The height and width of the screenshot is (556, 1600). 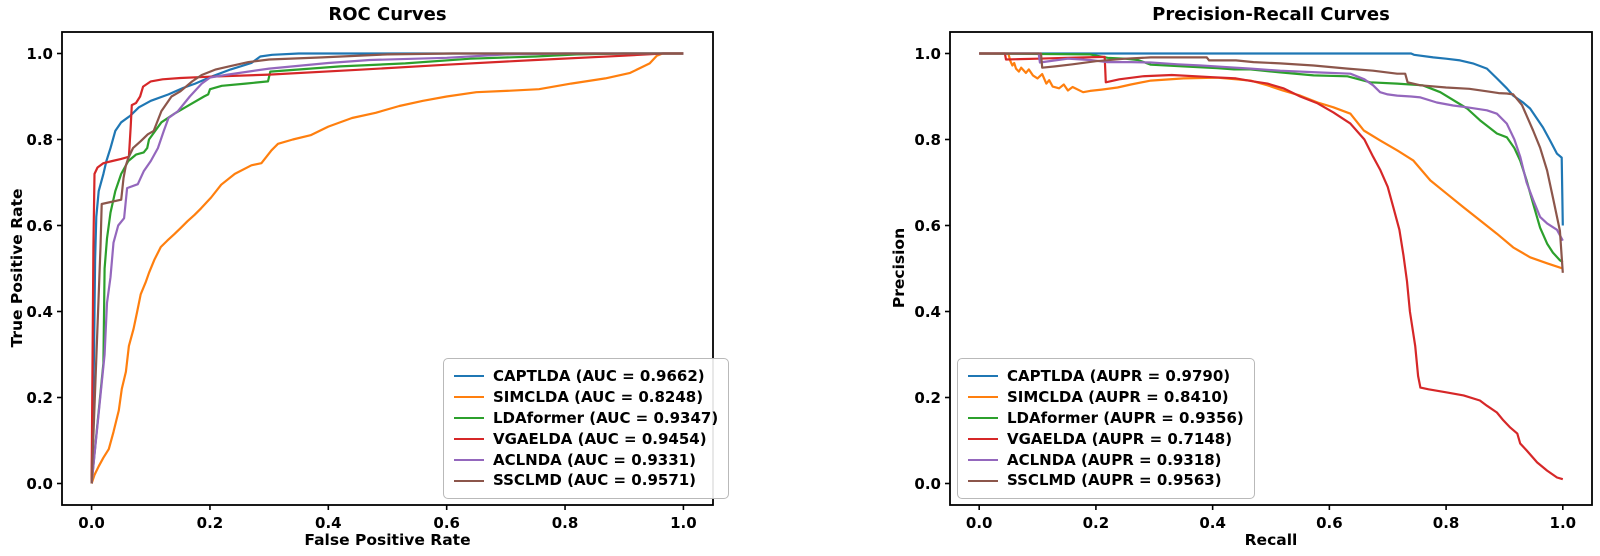 What do you see at coordinates (387, 540) in the screenshot?
I see `roc-x-axis-label: False Positive Rate` at bounding box center [387, 540].